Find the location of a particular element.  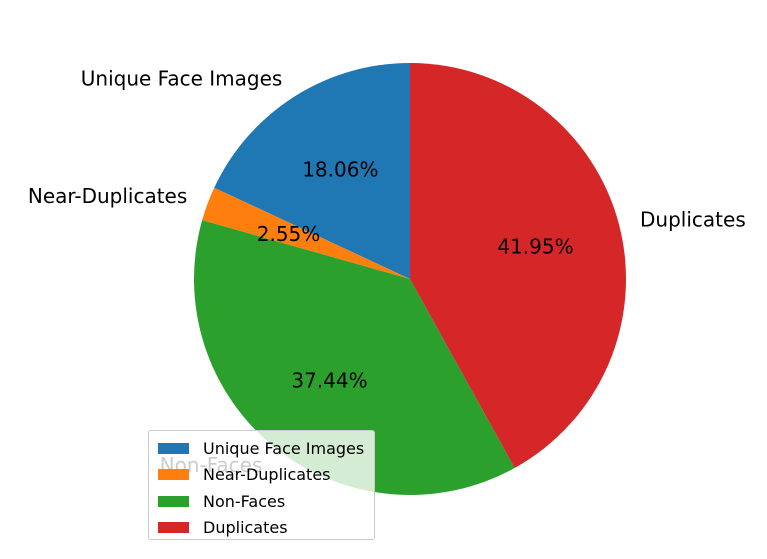

legend-entry-unique-face-images: Unique Face Images is located at coordinates (266, 448).